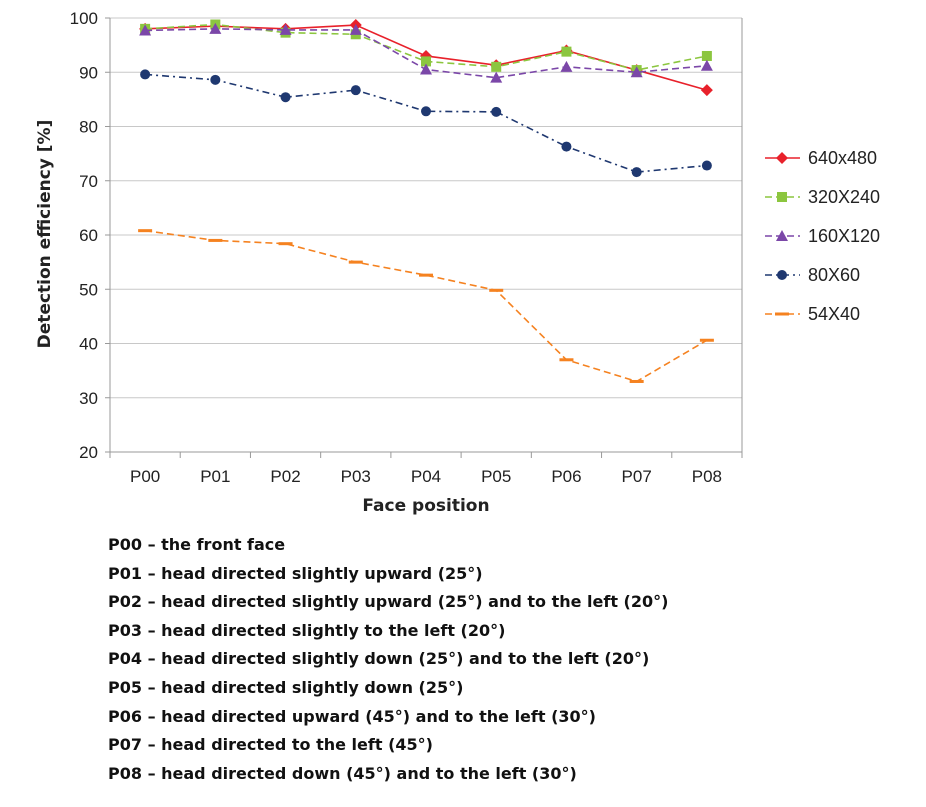 The image size is (926, 807). I want to click on legend-label: 160X120, so click(844, 236).